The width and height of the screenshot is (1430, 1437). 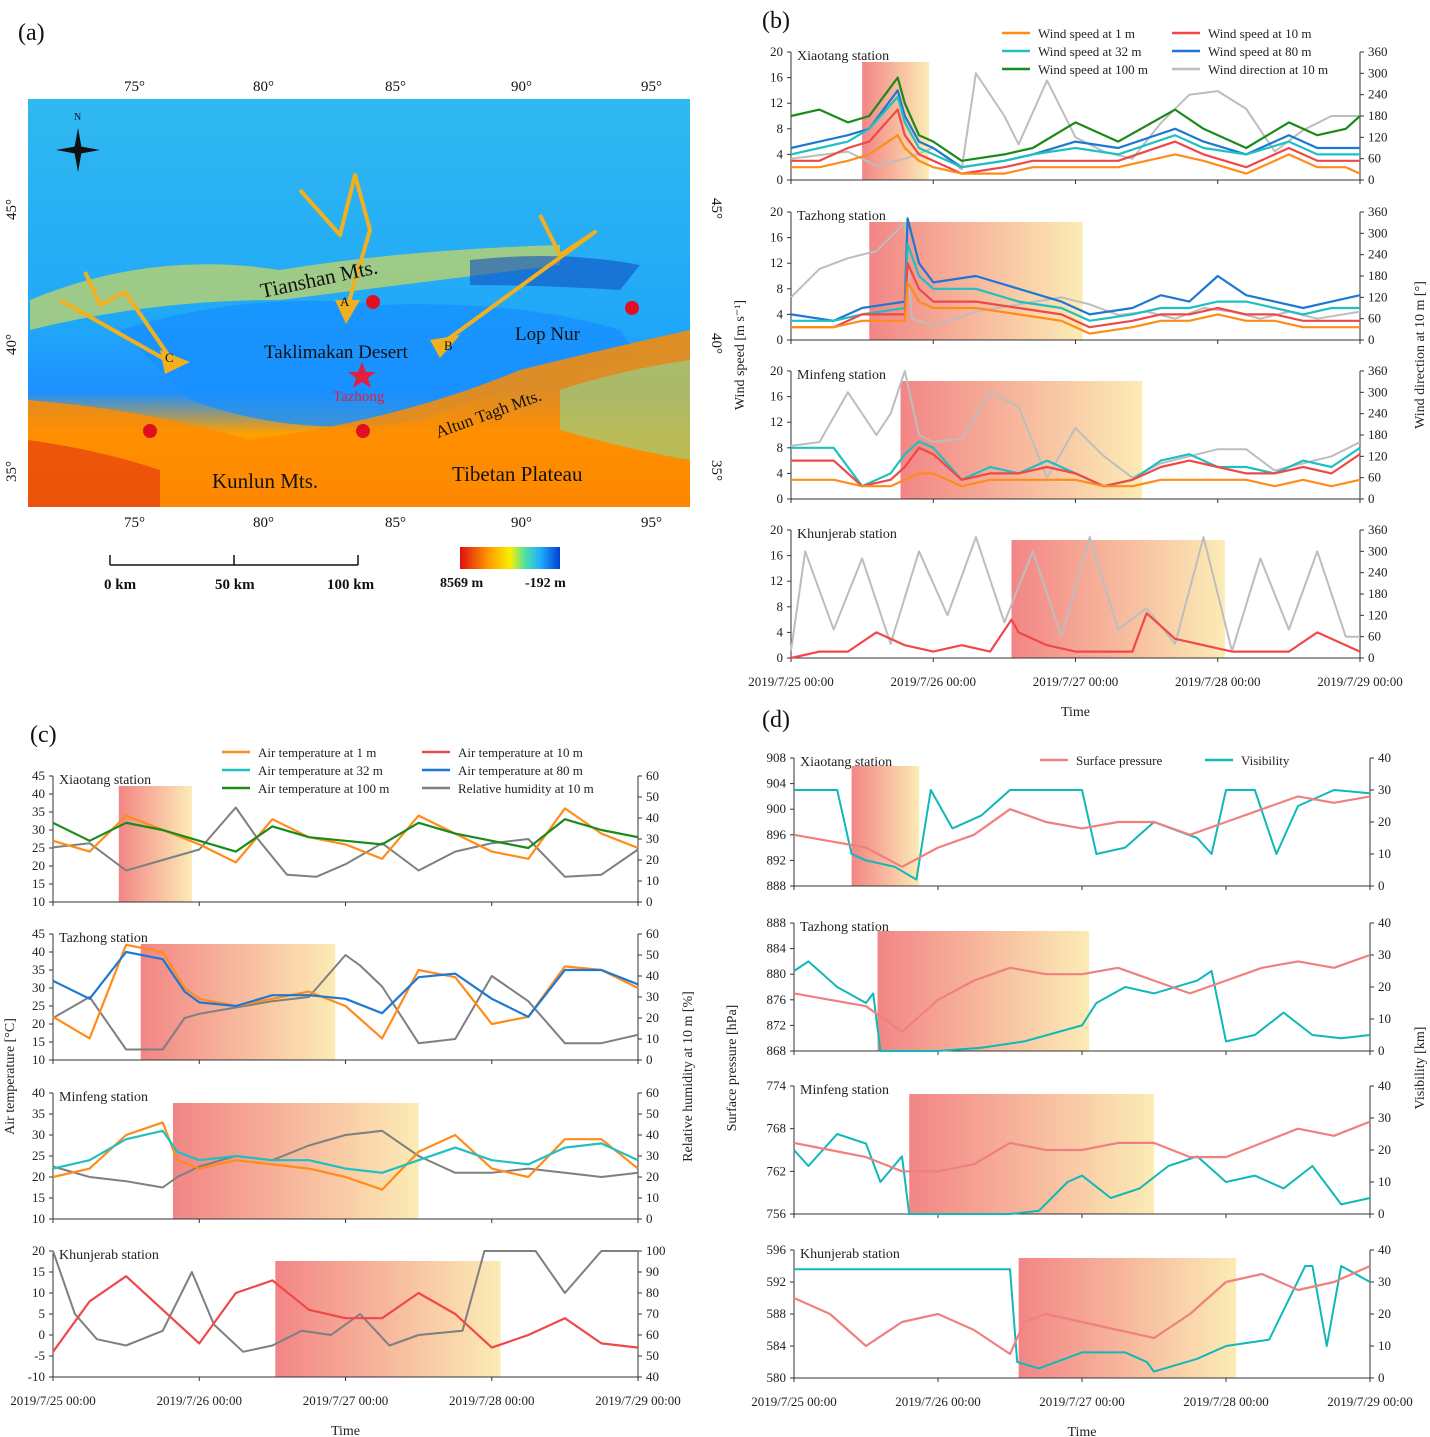 What do you see at coordinates (373, 302) in the screenshot?
I see `station-marker-xiaotang` at bounding box center [373, 302].